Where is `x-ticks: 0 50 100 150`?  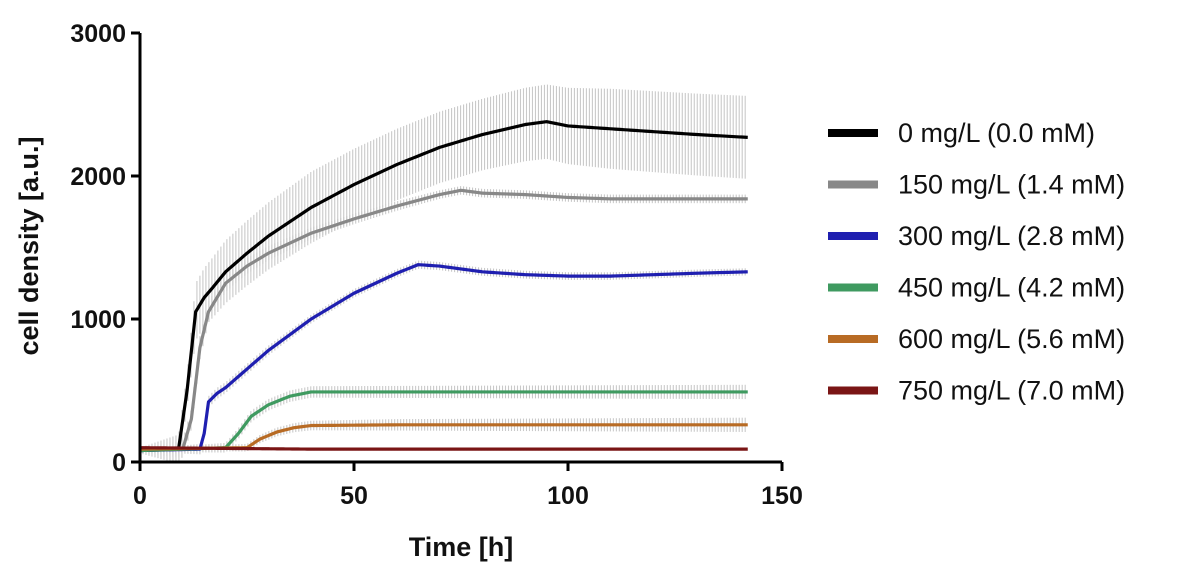 x-ticks: 0 50 100 150 is located at coordinates (468, 486).